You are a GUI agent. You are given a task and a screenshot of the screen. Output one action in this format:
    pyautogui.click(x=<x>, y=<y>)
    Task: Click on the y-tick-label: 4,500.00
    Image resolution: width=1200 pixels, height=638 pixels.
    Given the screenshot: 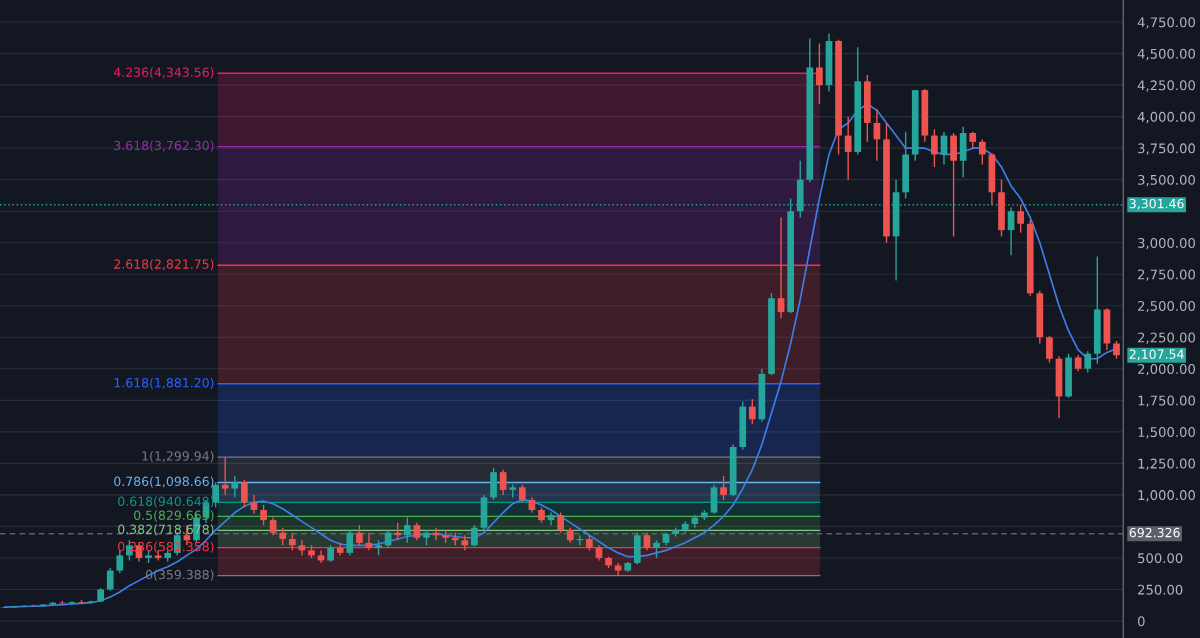 What is the action you would take?
    pyautogui.click(x=1166, y=54)
    